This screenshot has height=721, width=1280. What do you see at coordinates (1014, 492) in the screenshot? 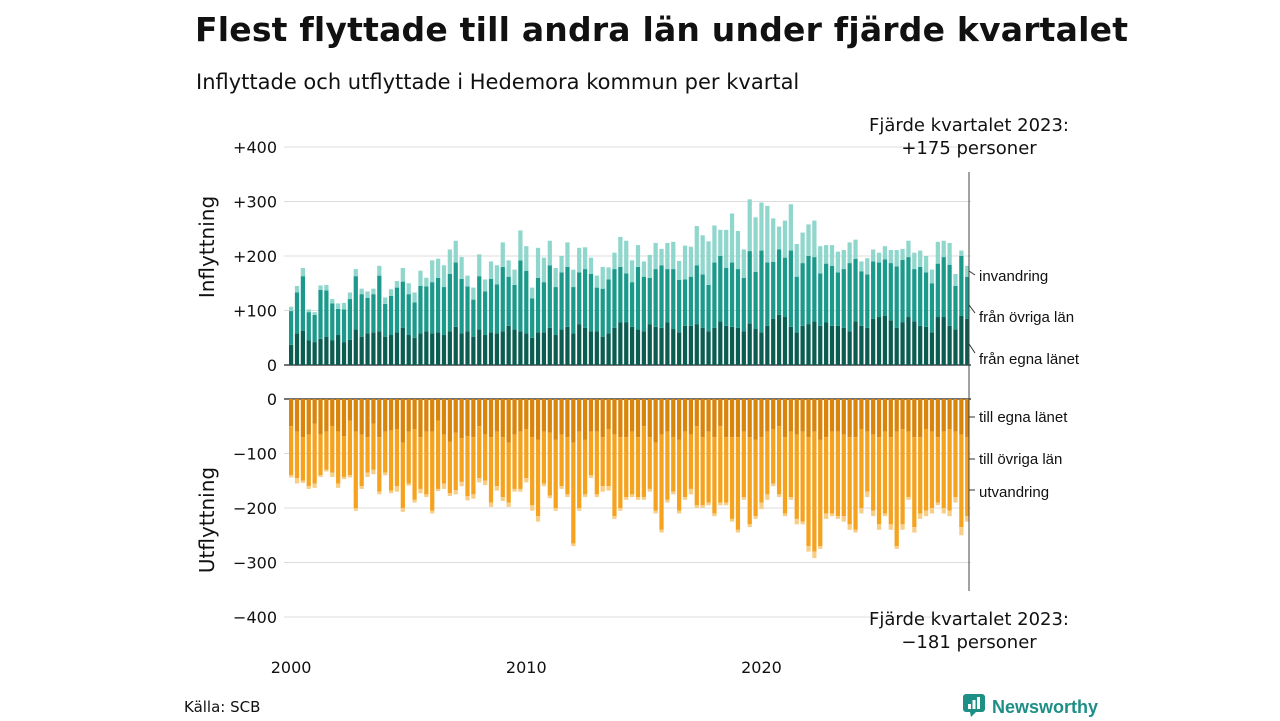
I see `label-utvandring: utvandring` at bounding box center [1014, 492].